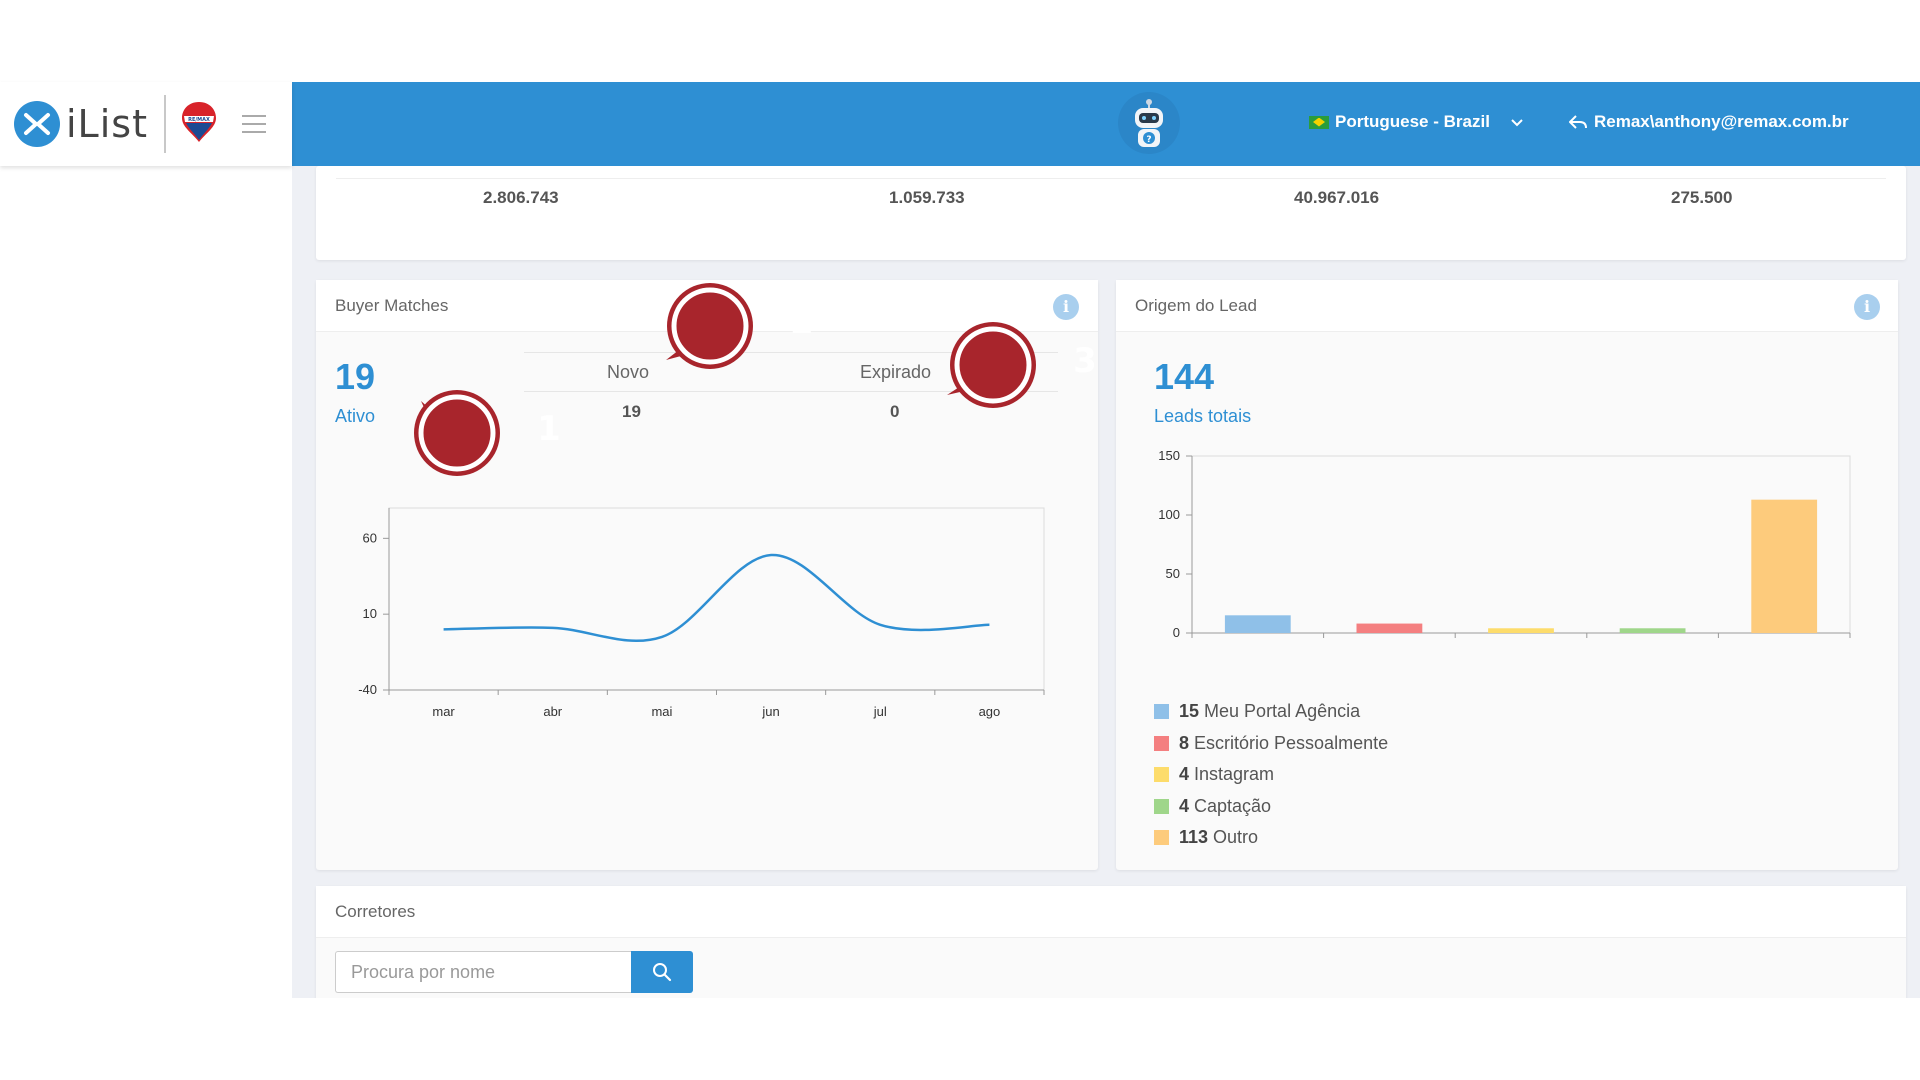 This screenshot has width=1920, height=1080. What do you see at coordinates (370, 537) in the screenshot?
I see `y-tick-label: 60` at bounding box center [370, 537].